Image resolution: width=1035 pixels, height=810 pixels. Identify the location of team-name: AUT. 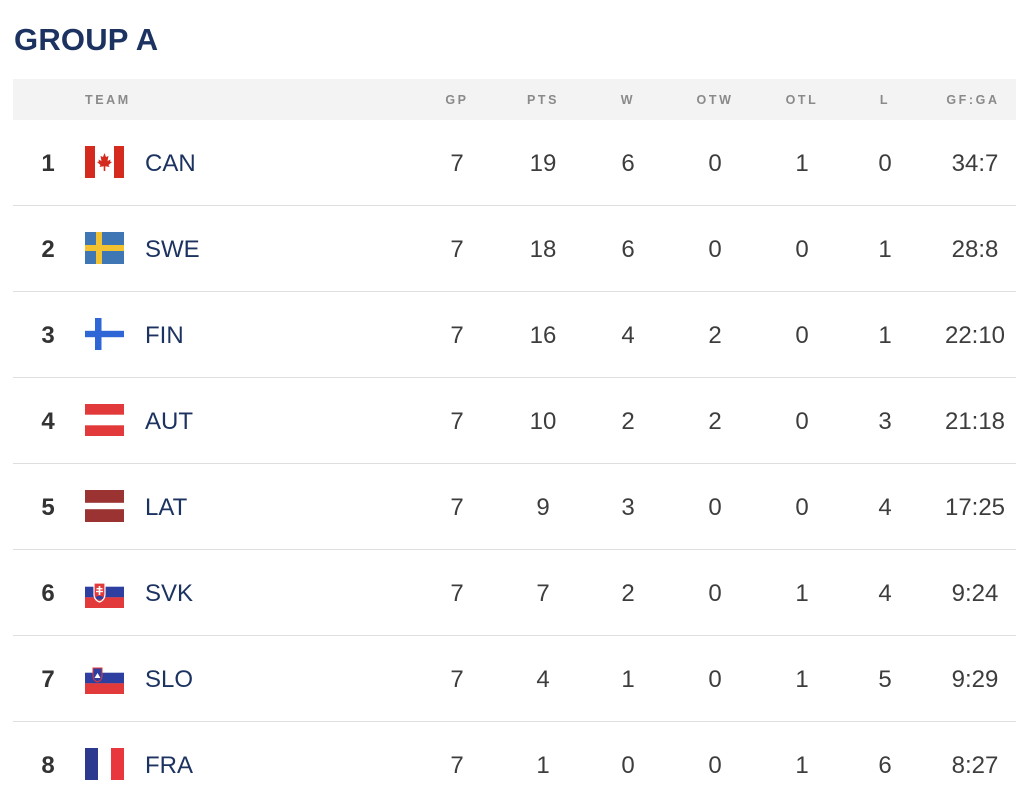
(169, 421).